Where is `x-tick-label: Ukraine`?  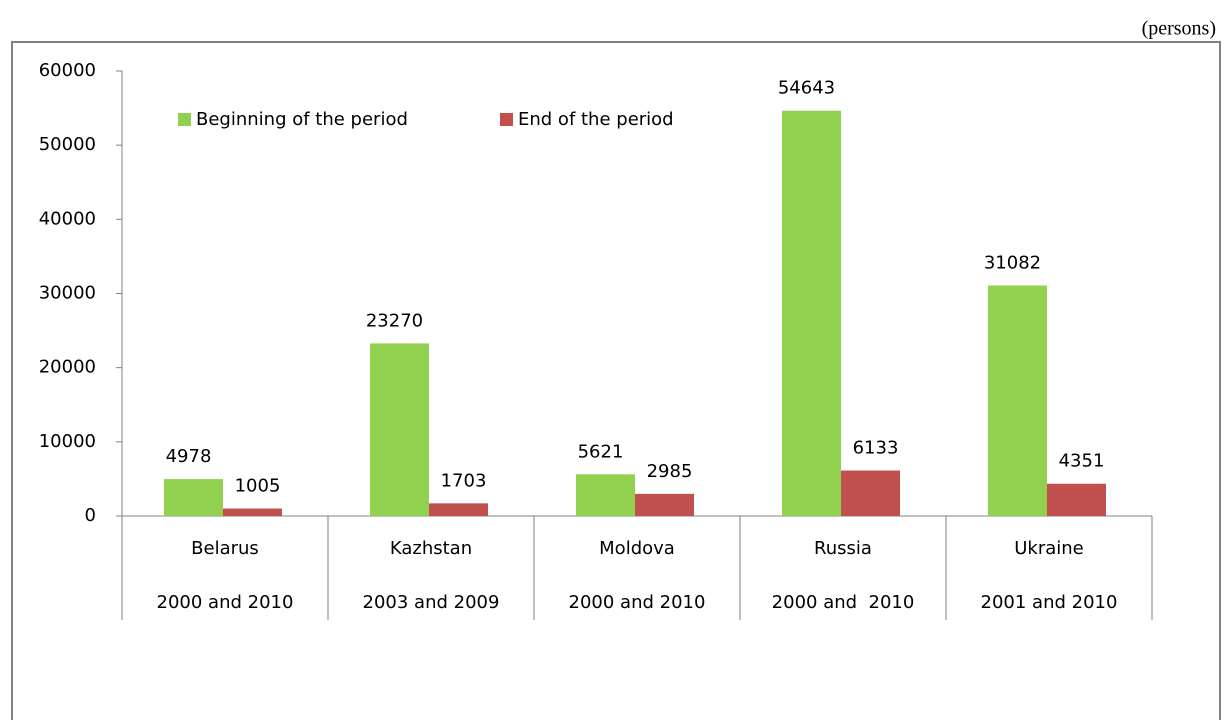 x-tick-label: Ukraine is located at coordinates (1049, 548).